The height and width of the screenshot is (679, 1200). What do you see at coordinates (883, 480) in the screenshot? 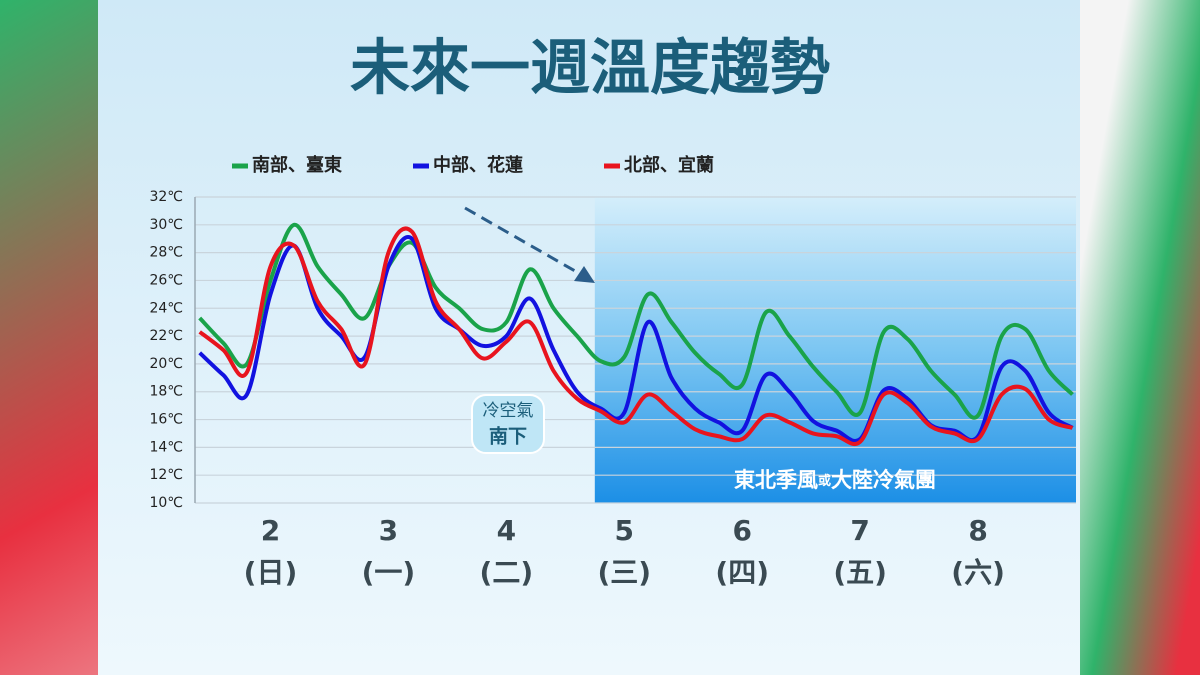
I see `region-label-part: 大陸冷氣團` at bounding box center [883, 480].